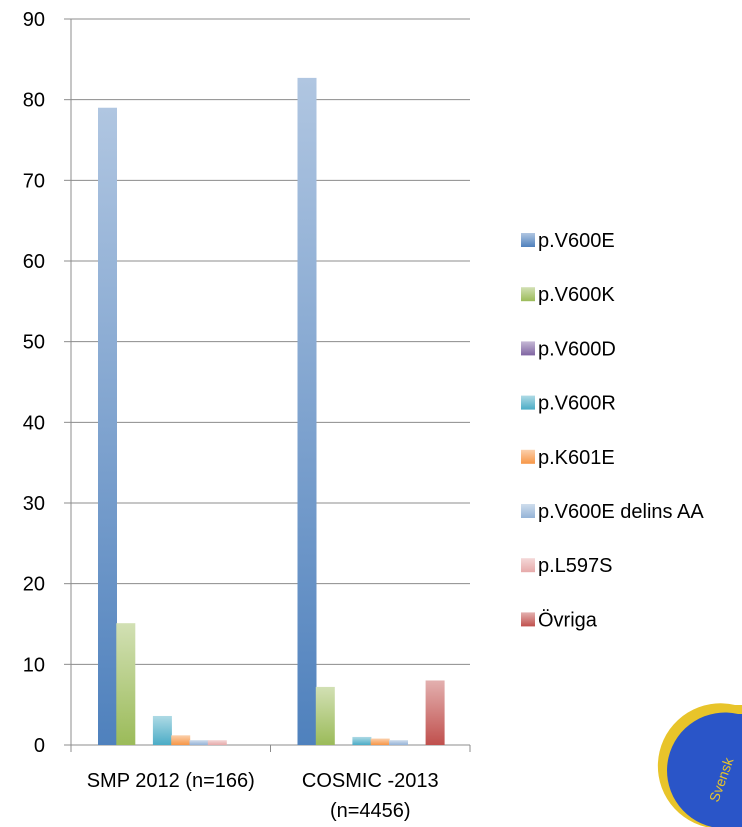  I want to click on y-tick-label: 30, so click(34, 504).